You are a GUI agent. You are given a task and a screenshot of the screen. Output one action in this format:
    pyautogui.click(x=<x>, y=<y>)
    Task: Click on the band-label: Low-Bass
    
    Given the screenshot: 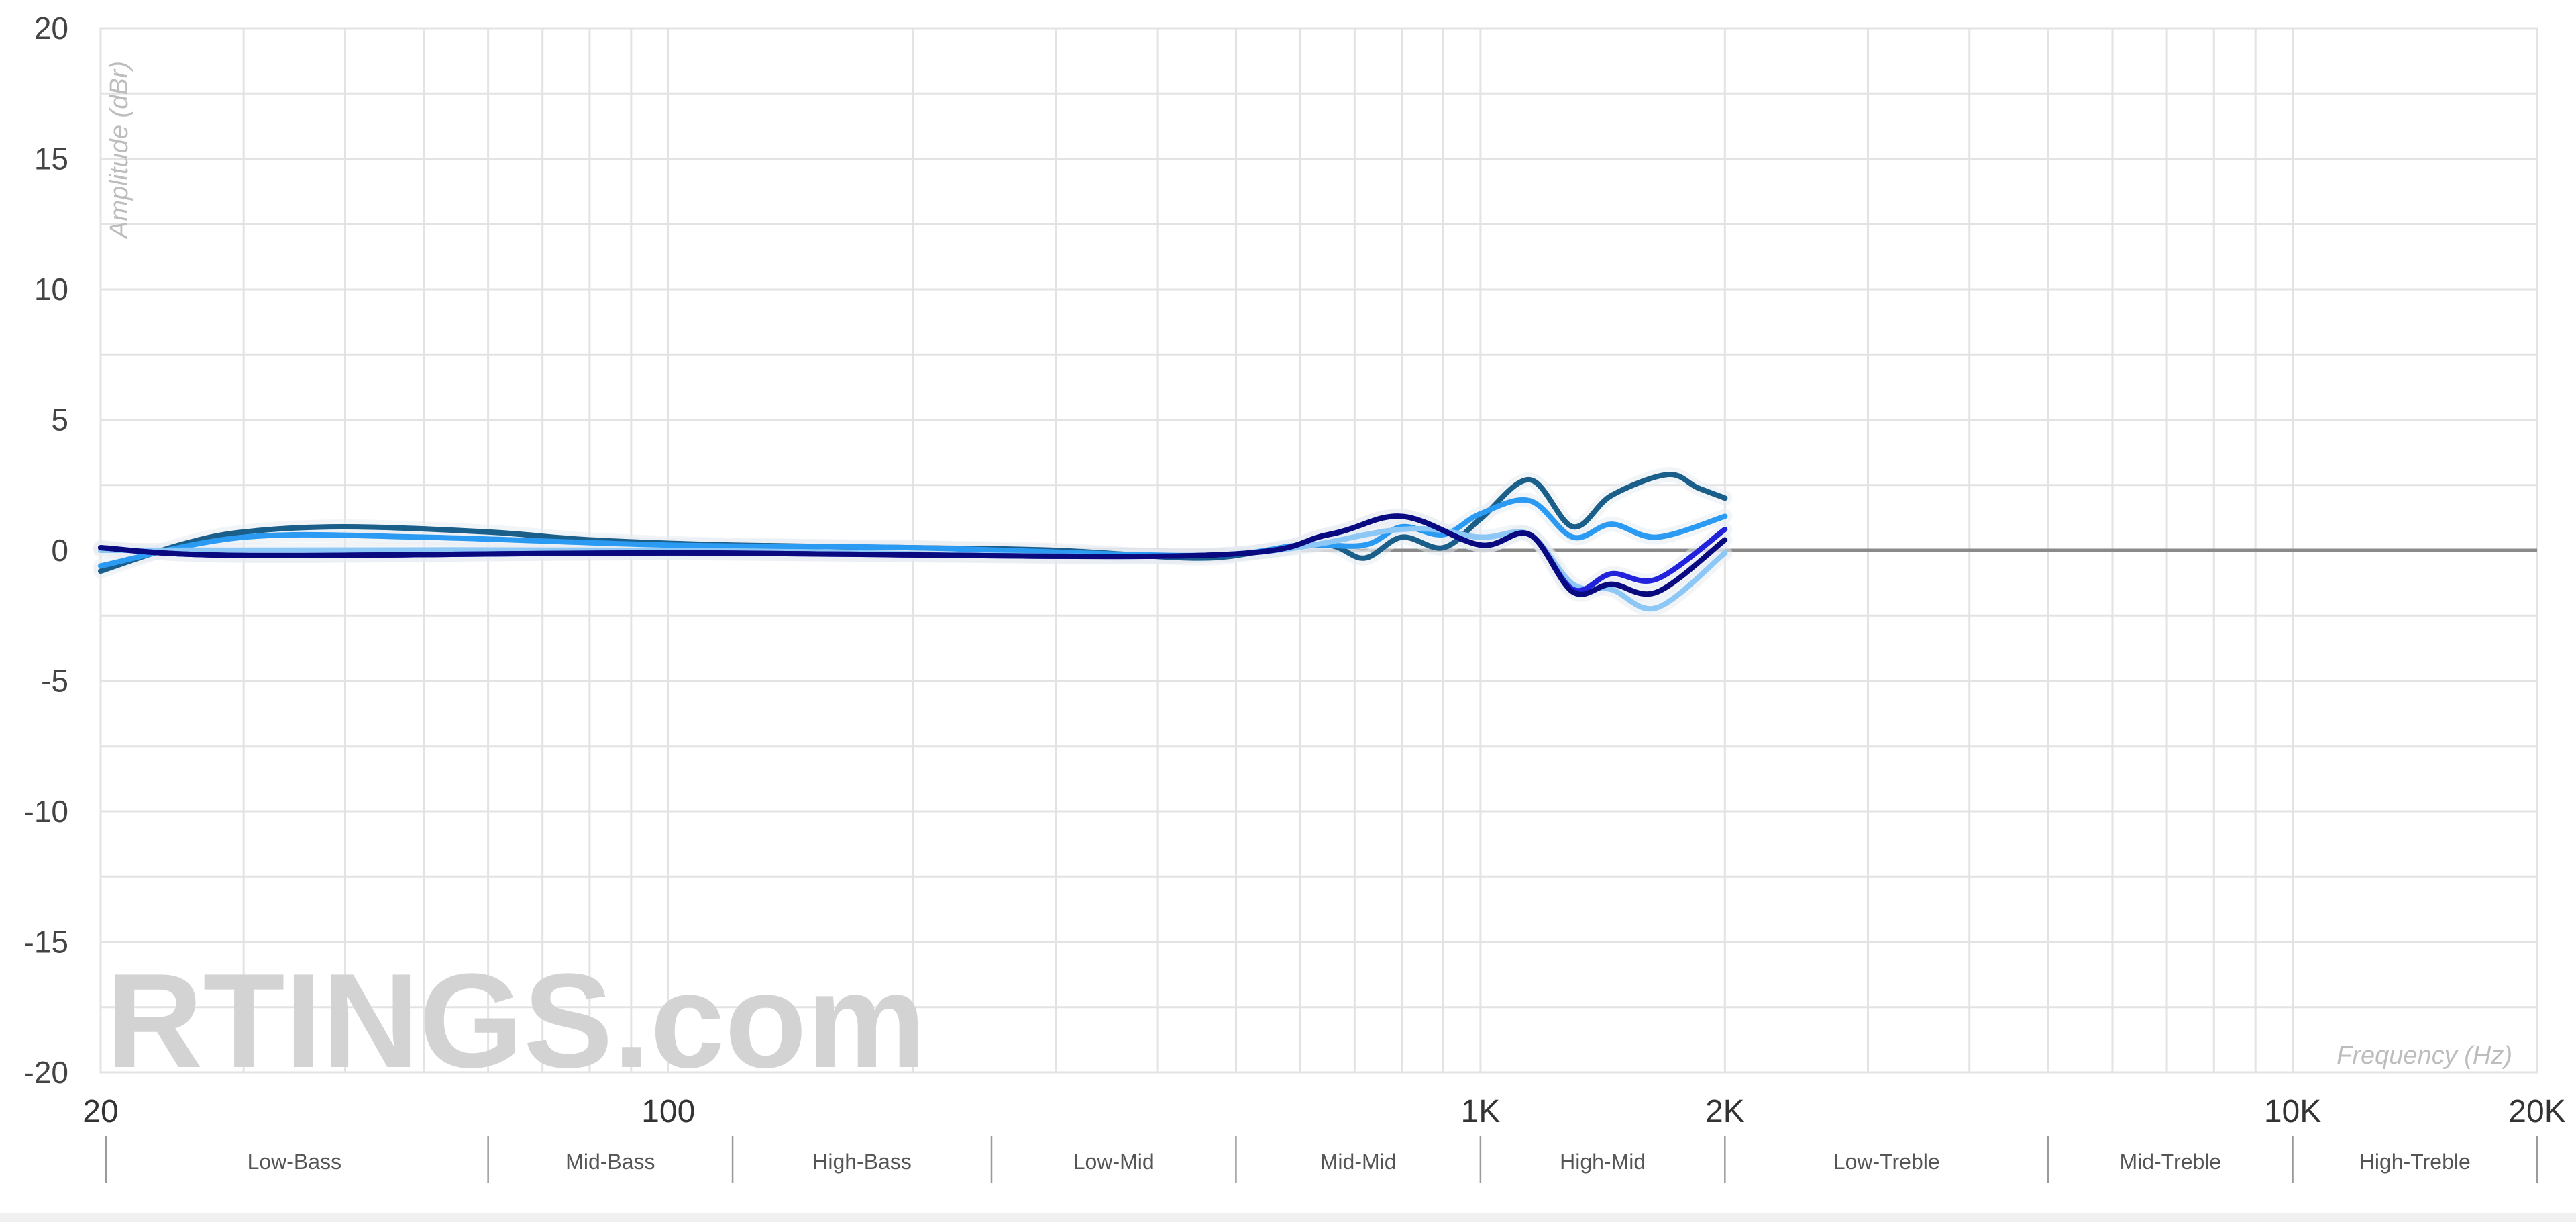 What is the action you would take?
    pyautogui.click(x=295, y=1162)
    